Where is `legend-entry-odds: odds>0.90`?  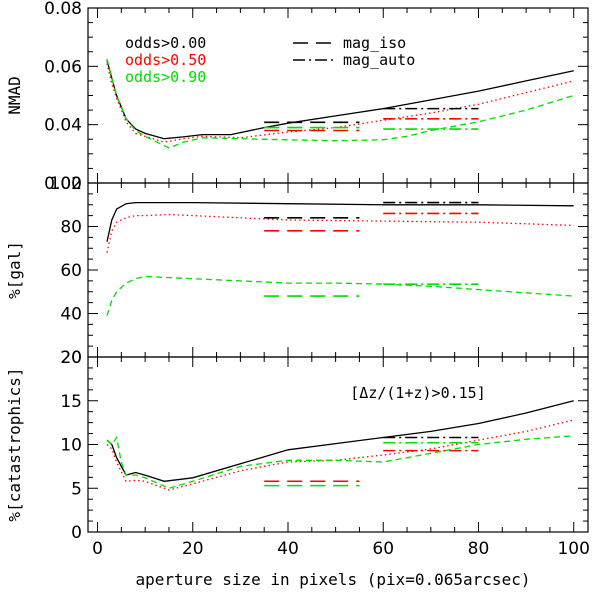 legend-entry-odds: odds>0.90 is located at coordinates (165, 77).